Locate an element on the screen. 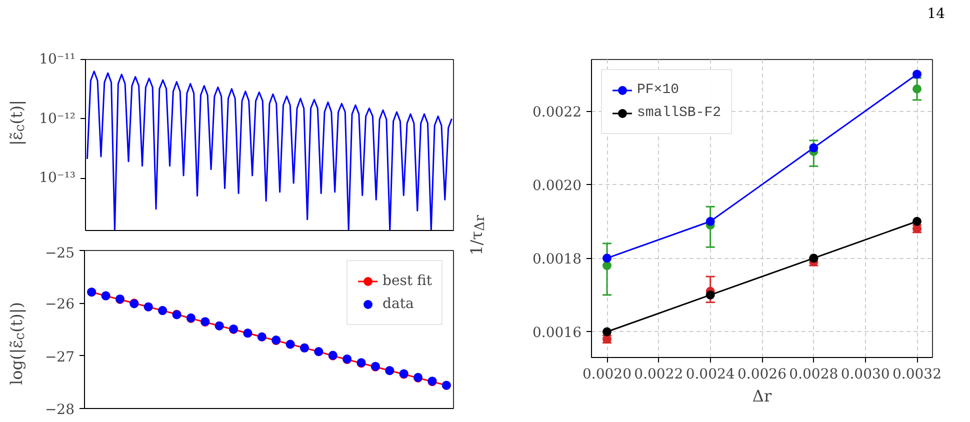 The height and width of the screenshot is (422, 970). y-tick-label: −28 is located at coordinates (59, 410).